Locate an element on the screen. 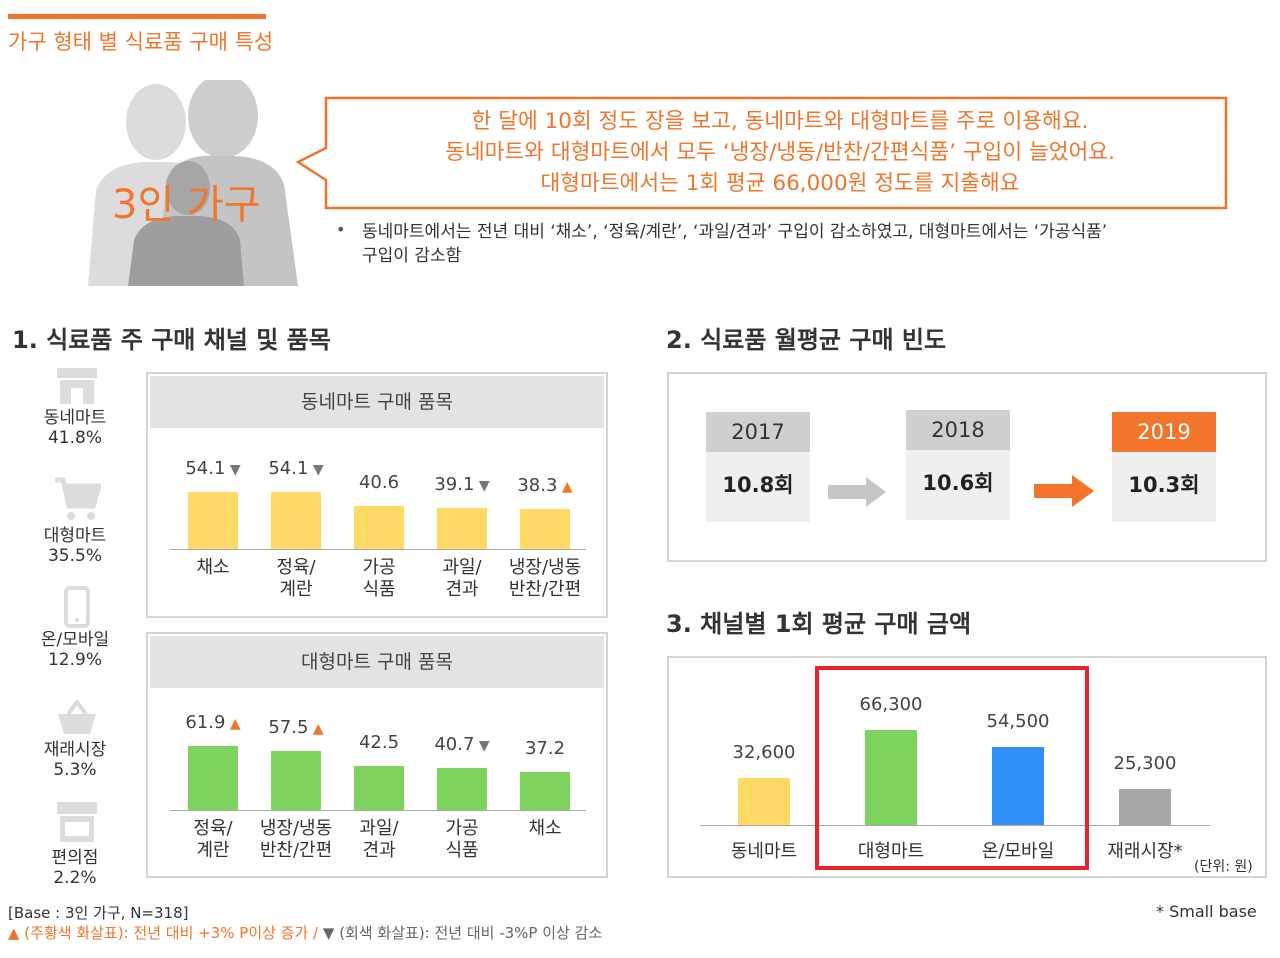 The image size is (1280, 958). channel-name: 동네마트 is located at coordinates (75, 418).